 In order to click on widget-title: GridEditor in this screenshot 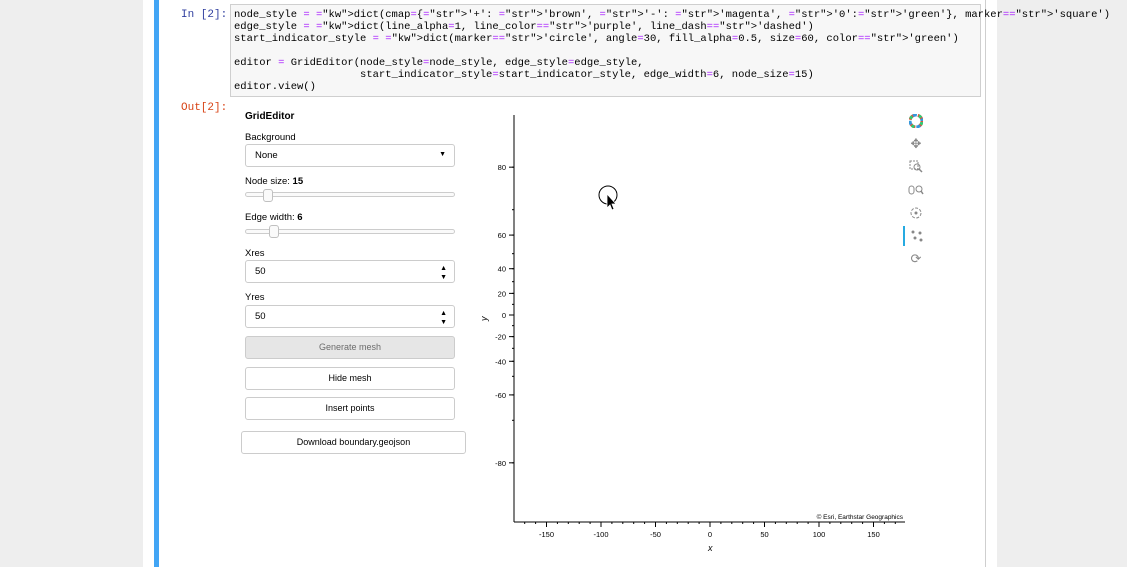, I will do `click(270, 116)`.